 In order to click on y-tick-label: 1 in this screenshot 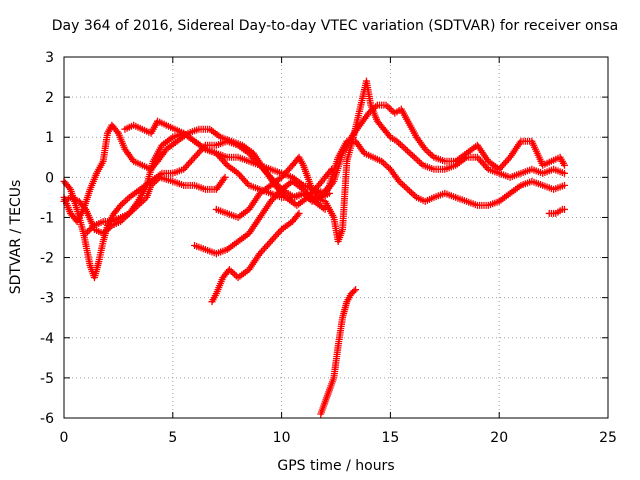, I will do `click(49, 138)`.